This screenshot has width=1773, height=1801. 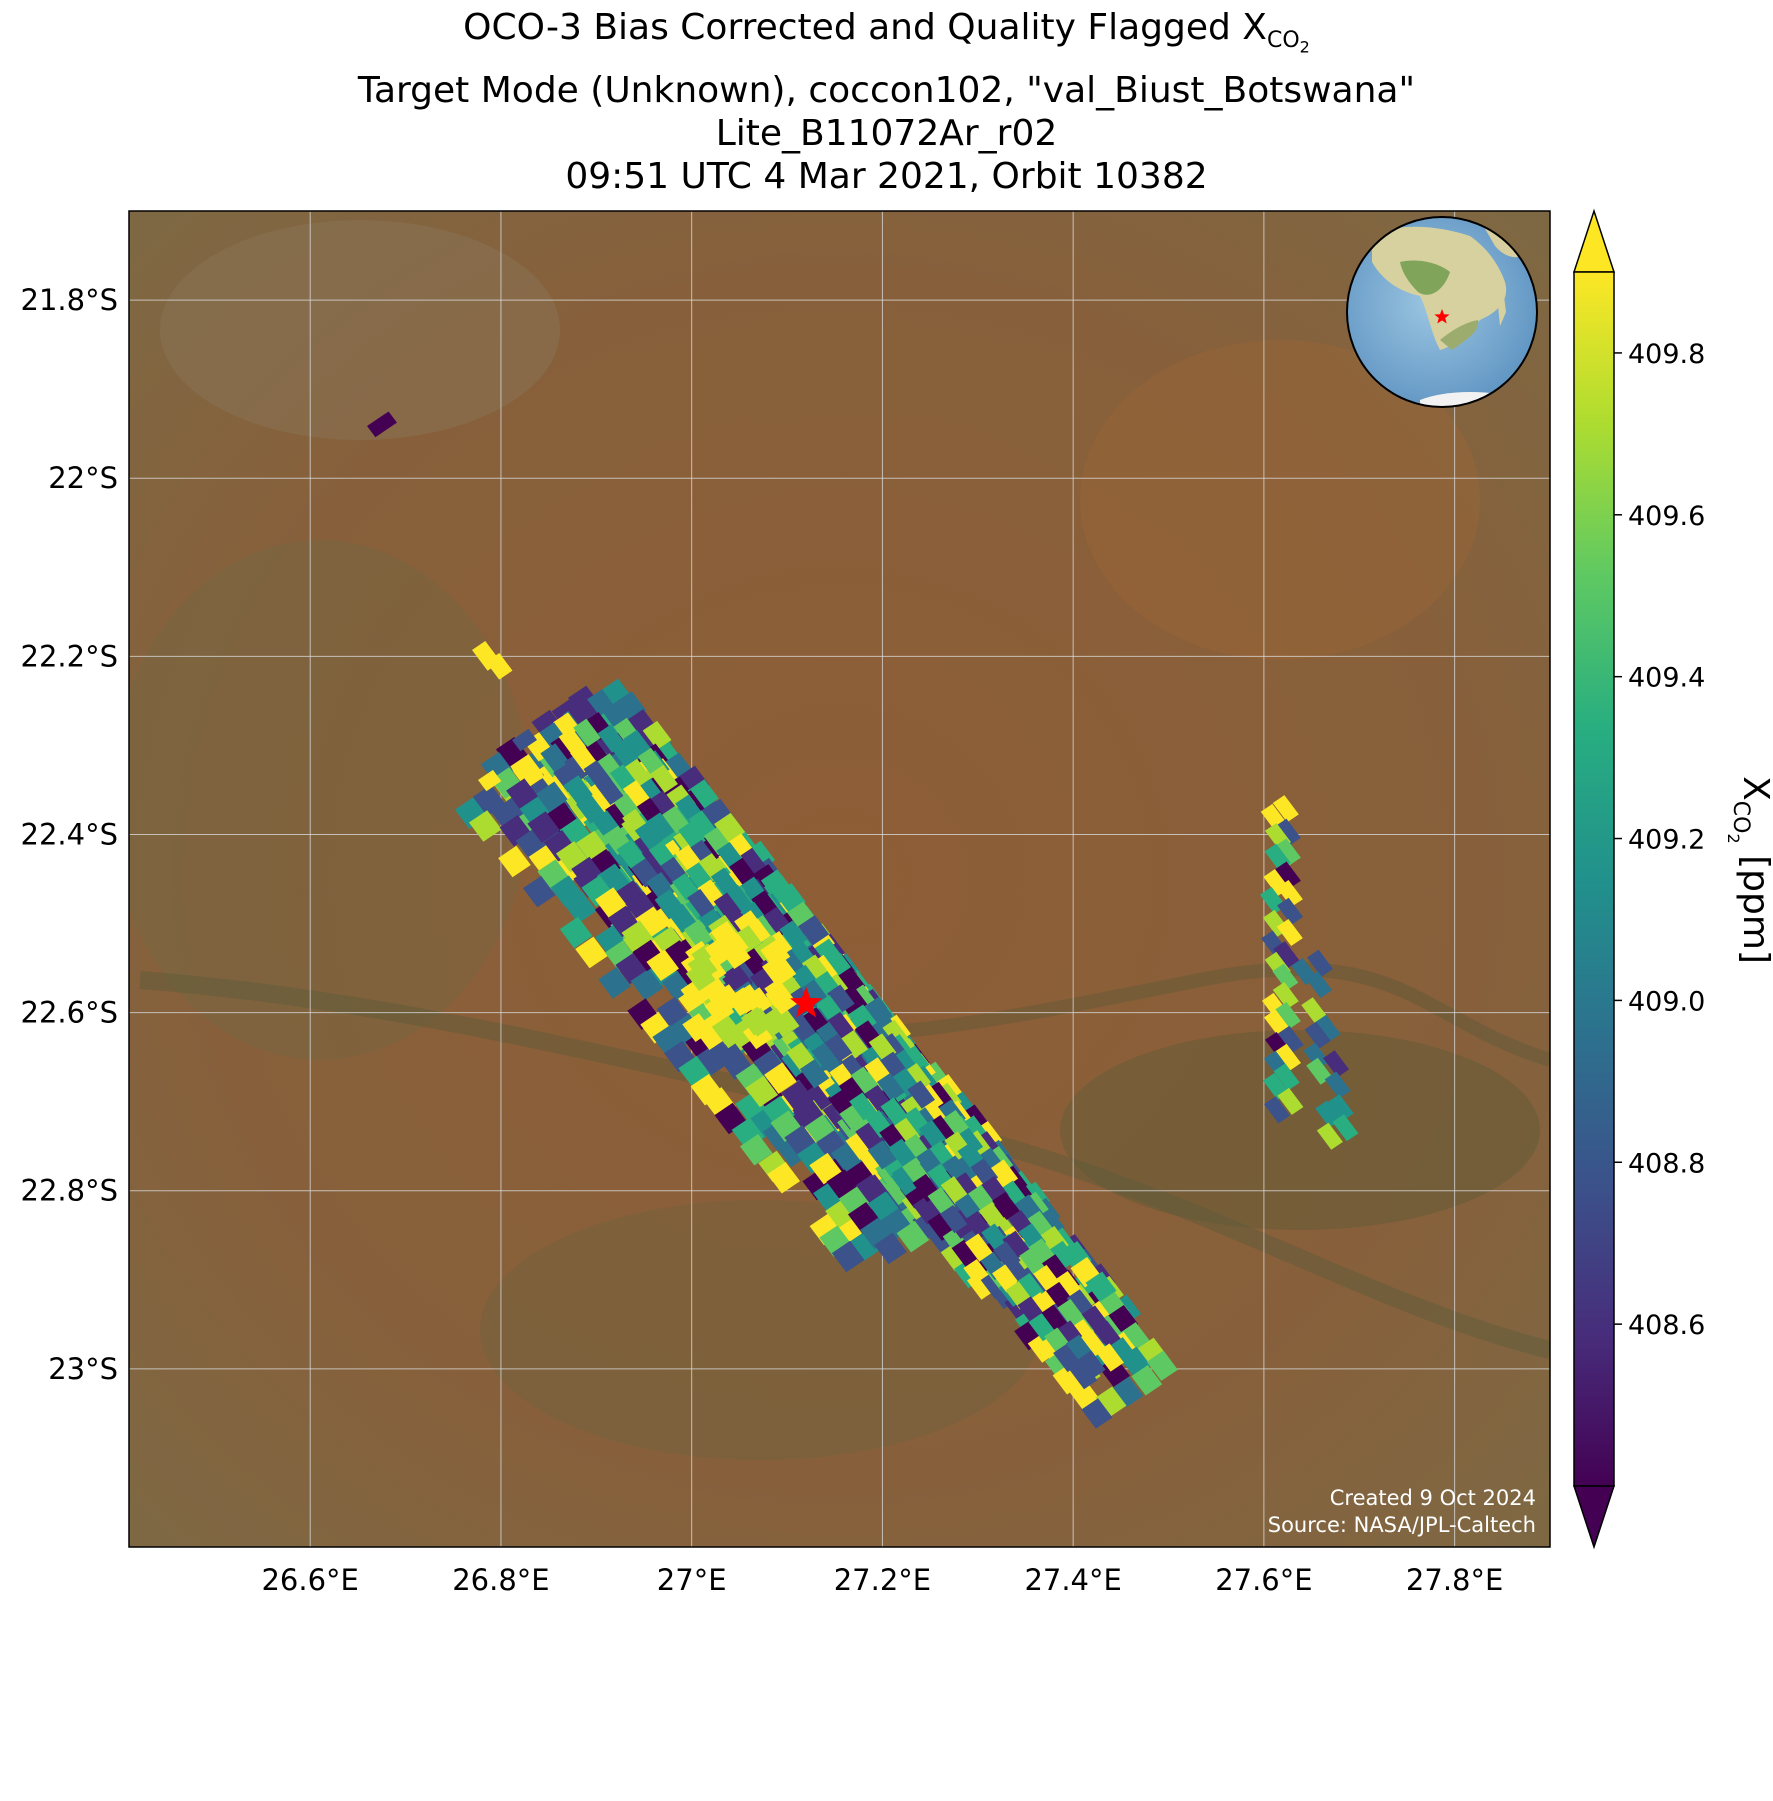 I want to click on lon-tick-label: 27.2°E, so click(x=882, y=1580).